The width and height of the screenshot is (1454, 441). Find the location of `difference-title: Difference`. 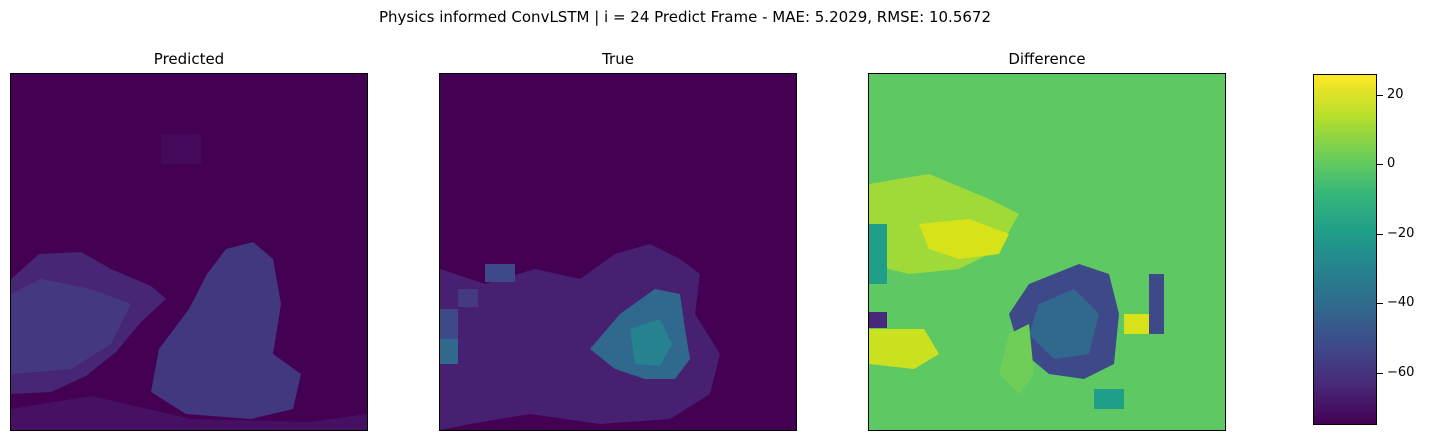

difference-title: Difference is located at coordinates (1047, 59).